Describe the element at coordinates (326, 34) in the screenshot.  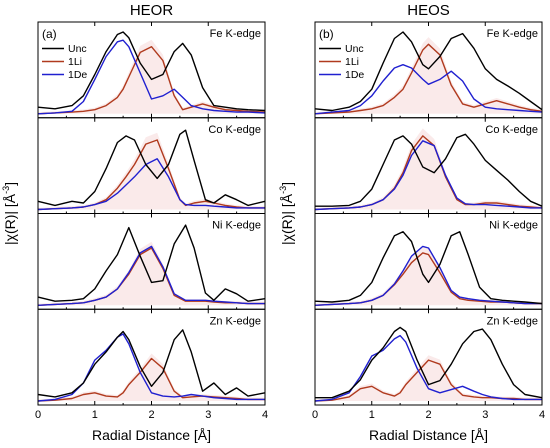
I see `panel-label: (b)` at that location.